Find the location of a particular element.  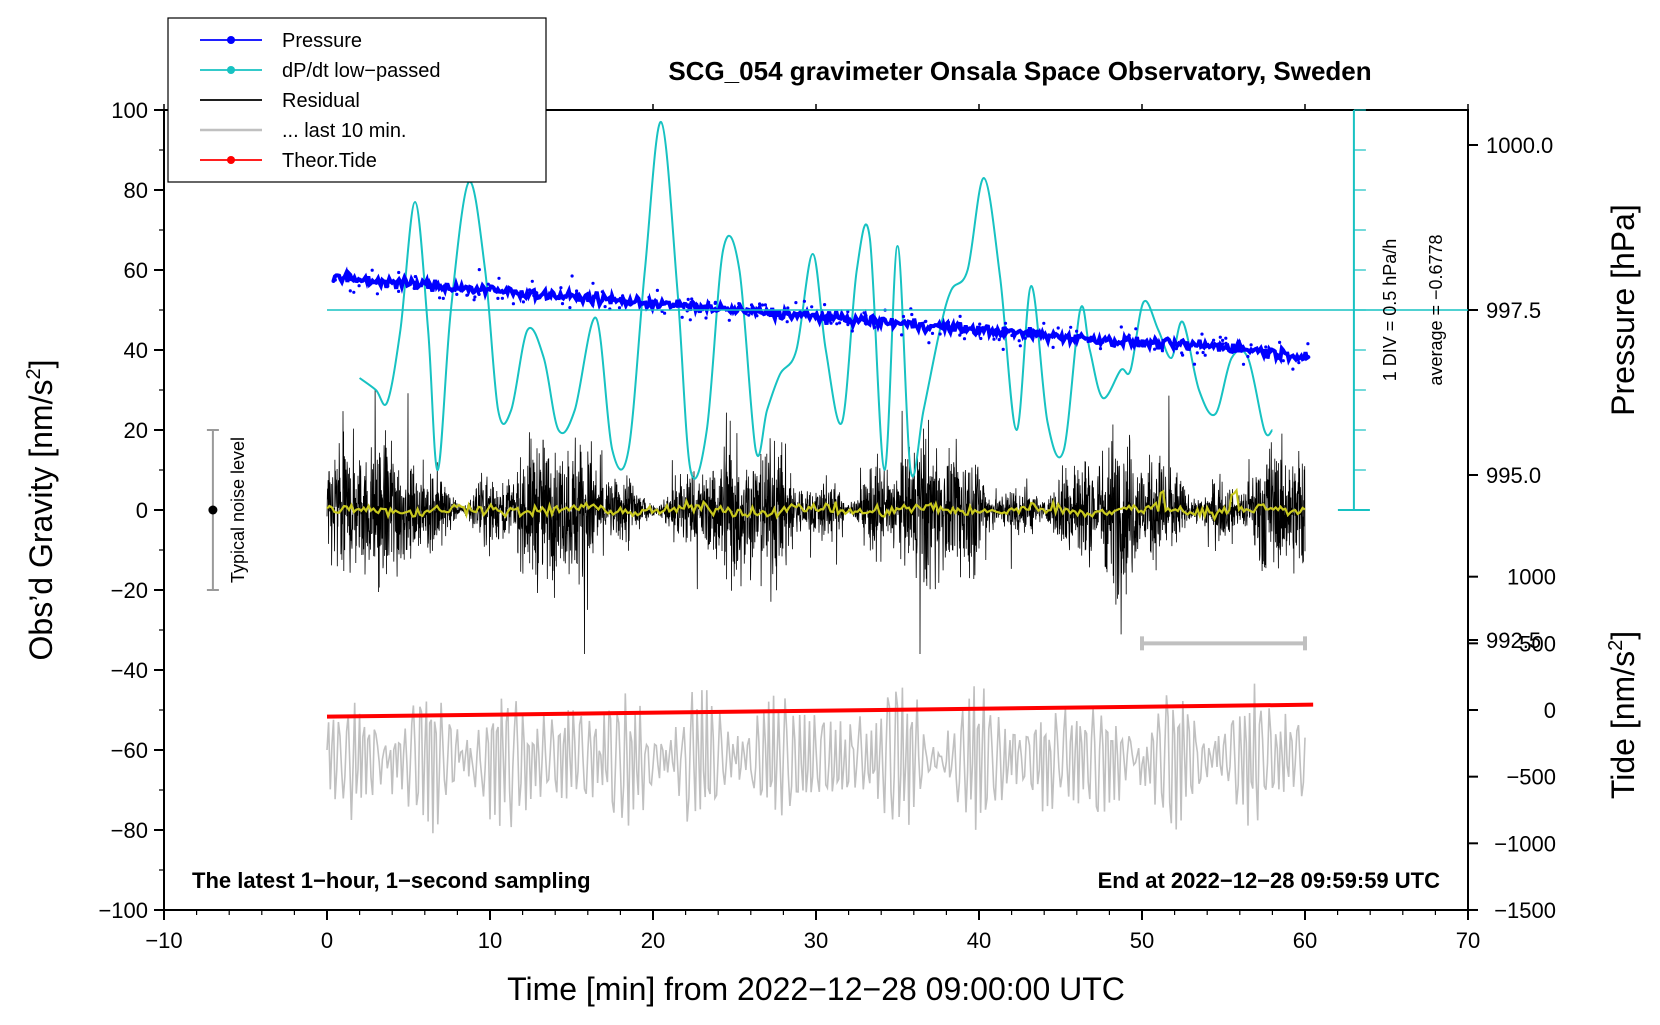

tide-tick-label: −1000 is located at coordinates (1525, 843).